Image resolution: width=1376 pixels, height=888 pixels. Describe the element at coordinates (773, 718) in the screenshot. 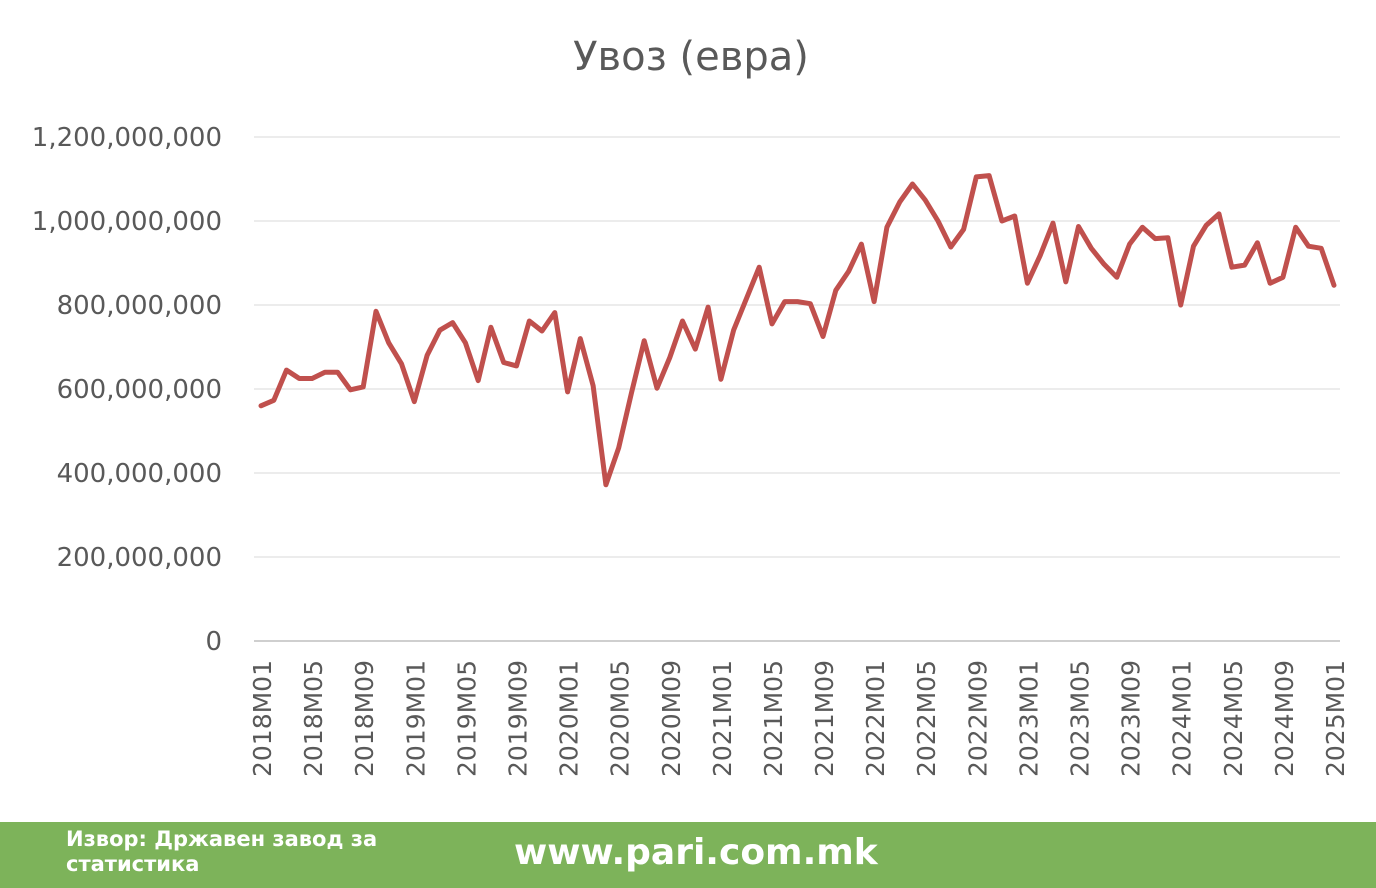

I see `x-tick-label: 2021M05` at that location.